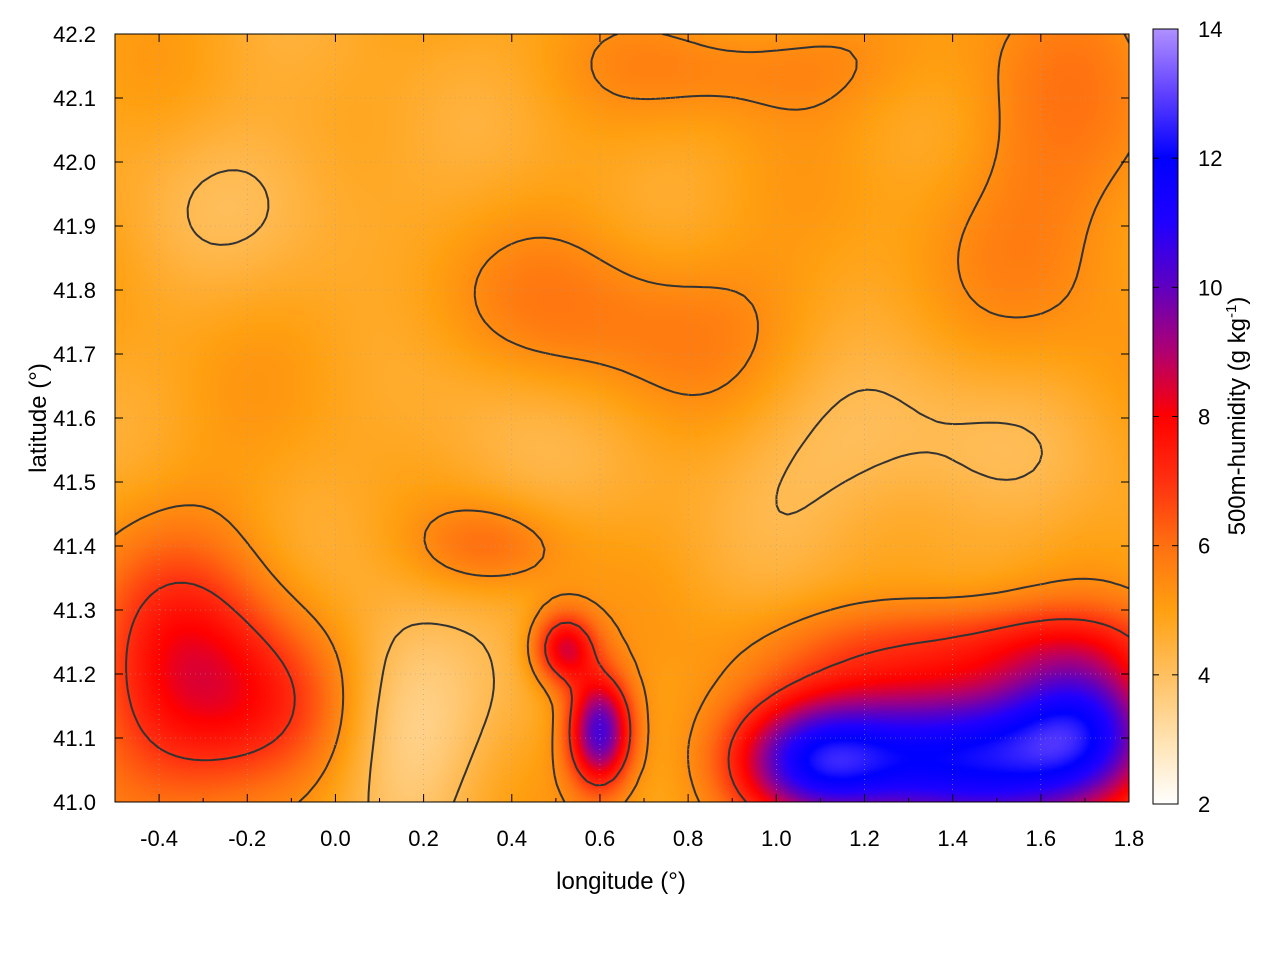 The height and width of the screenshot is (960, 1280). I want to click on x-tick-label: 1.4, so click(952, 838).